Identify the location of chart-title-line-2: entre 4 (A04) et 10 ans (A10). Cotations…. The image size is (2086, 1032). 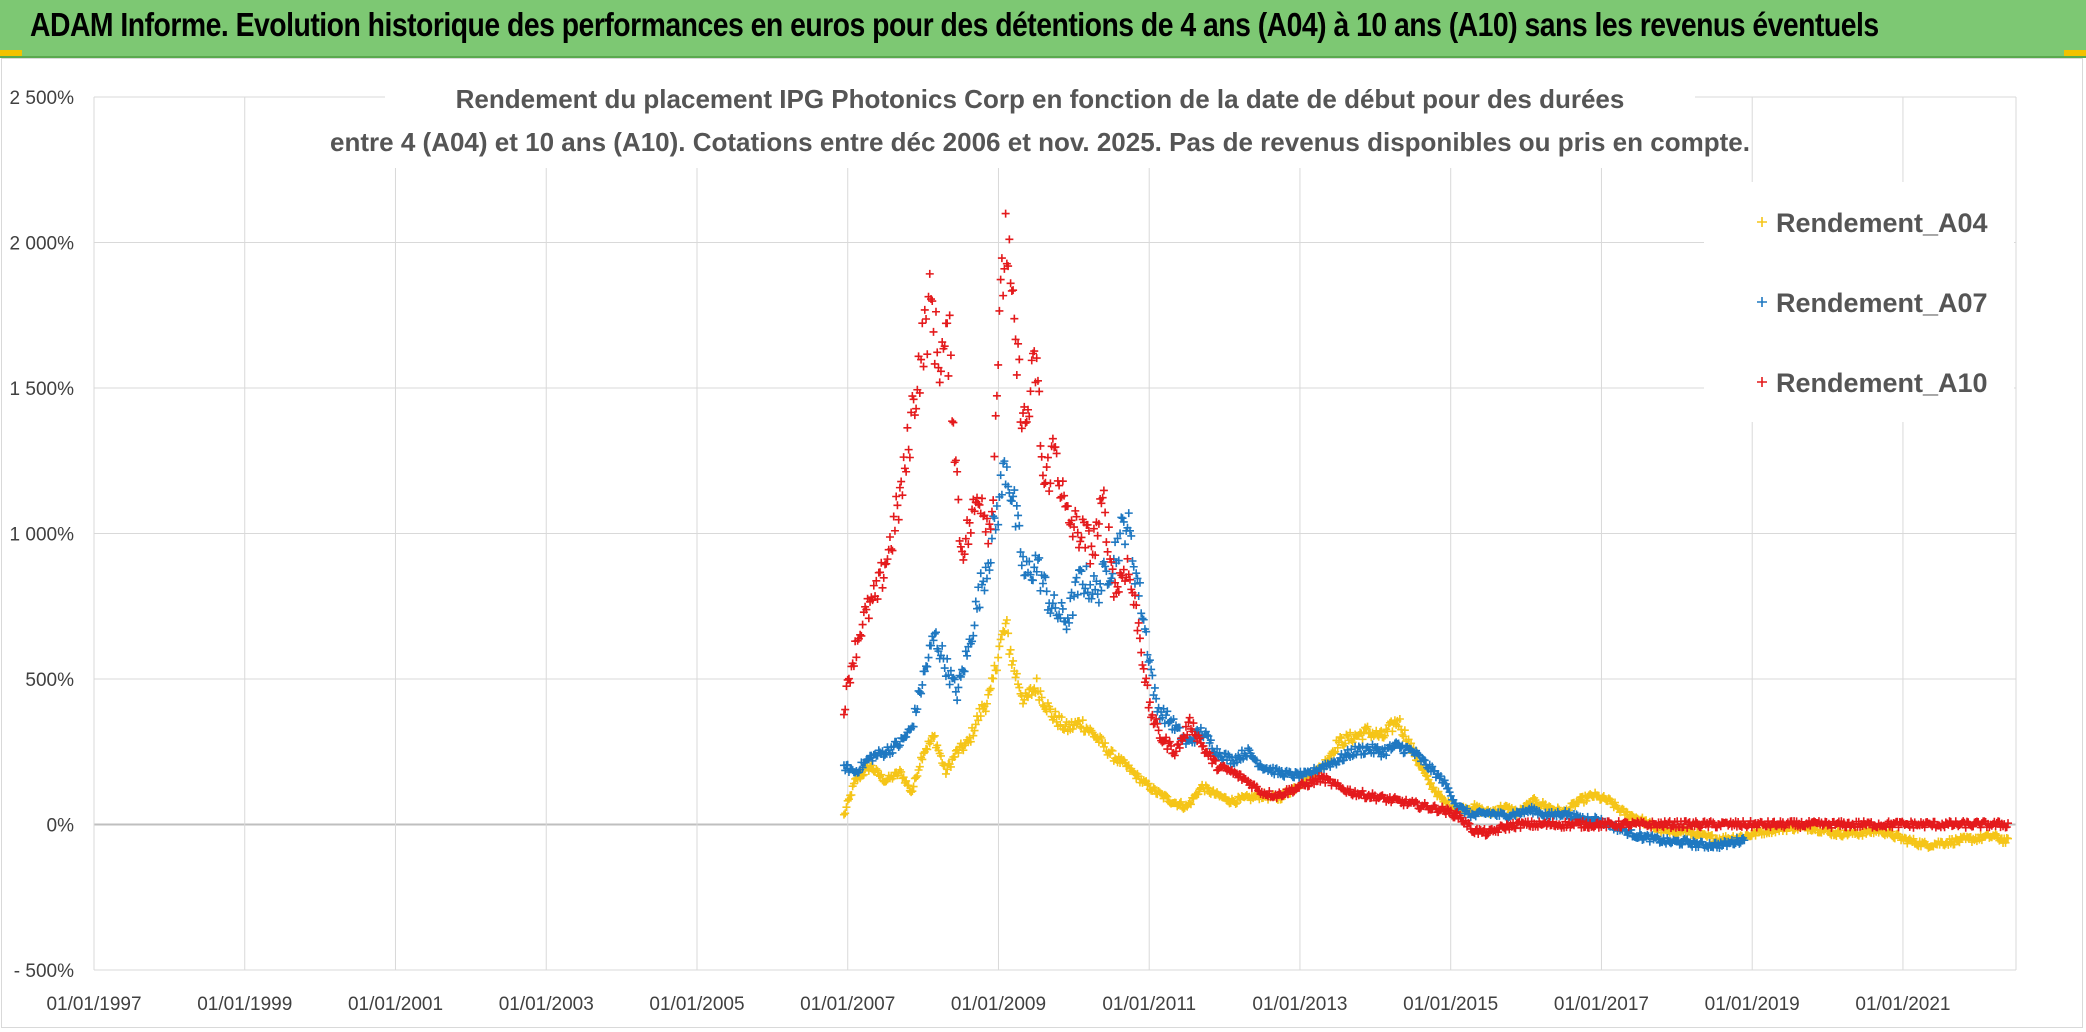
(1040, 142).